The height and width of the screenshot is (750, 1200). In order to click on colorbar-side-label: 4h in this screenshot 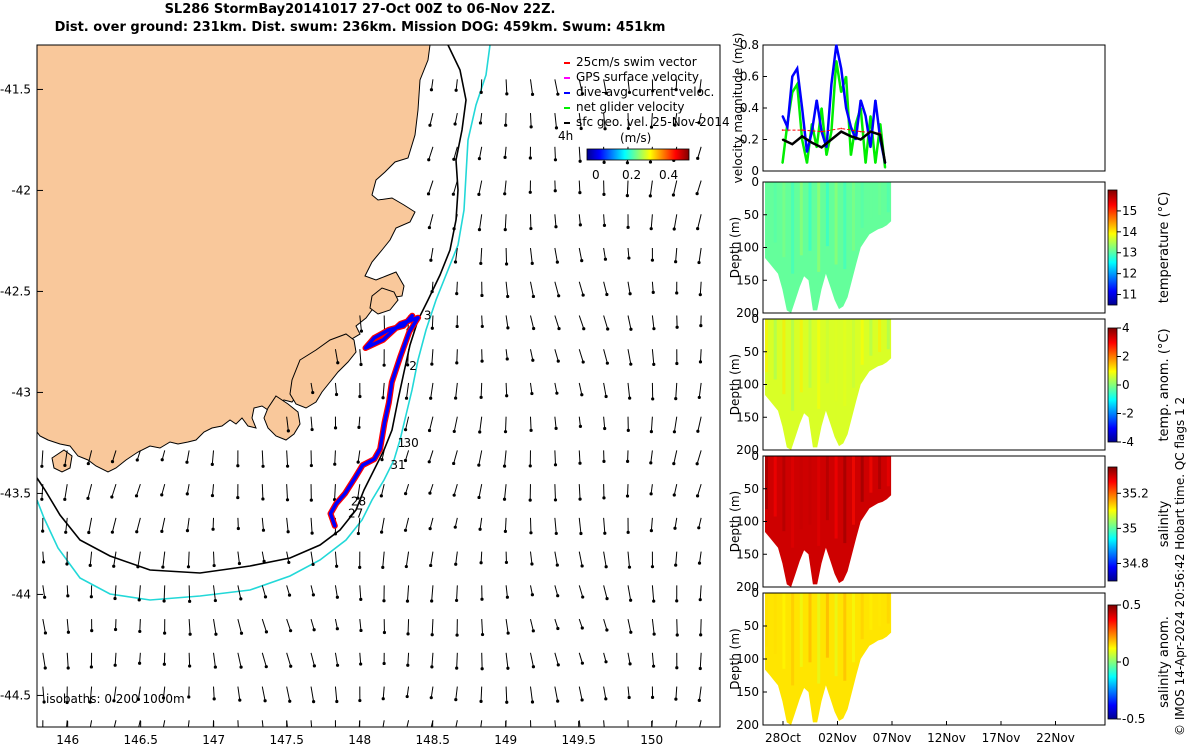, I will do `click(565, 136)`.